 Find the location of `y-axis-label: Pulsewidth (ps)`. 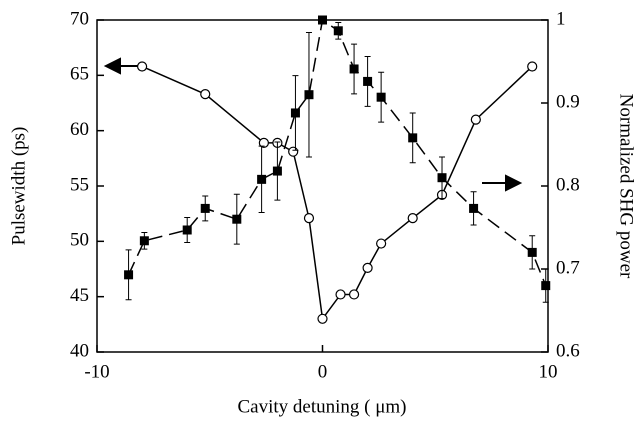

y-axis-label: Pulsewidth (ps) is located at coordinates (18, 186).